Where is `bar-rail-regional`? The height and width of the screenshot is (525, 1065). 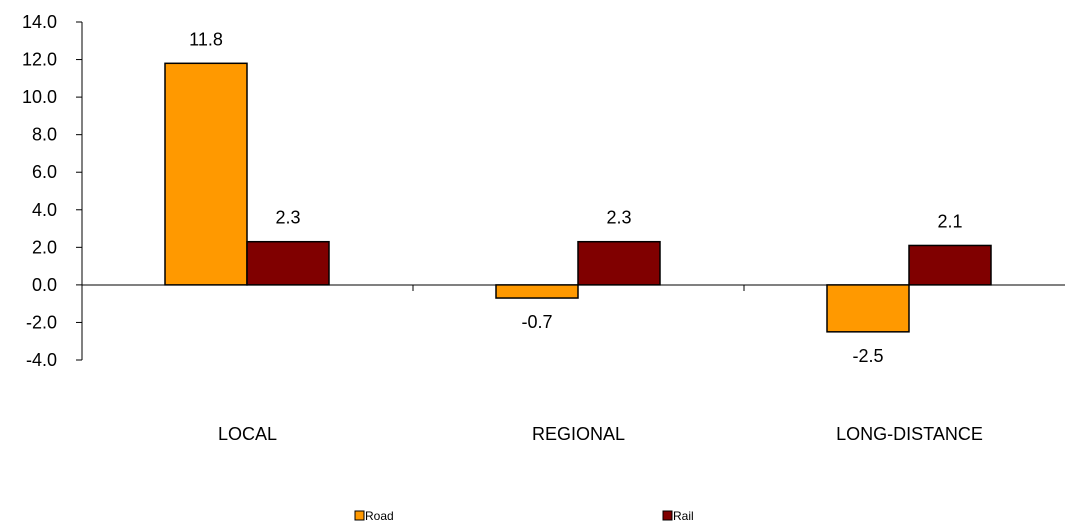 bar-rail-regional is located at coordinates (619, 263).